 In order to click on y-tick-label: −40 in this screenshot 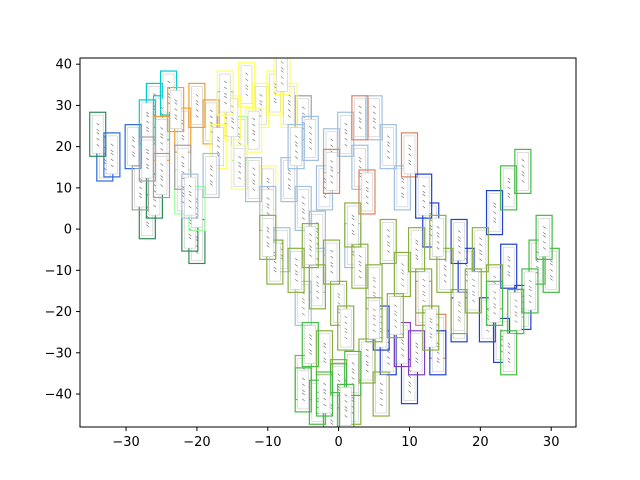, I will do `click(58, 395)`.